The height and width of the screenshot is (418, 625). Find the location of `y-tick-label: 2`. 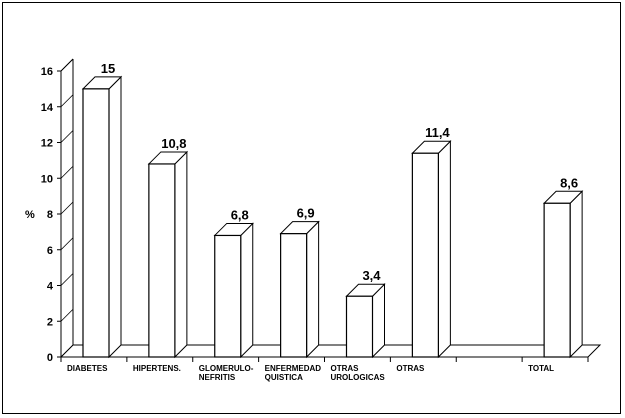

y-tick-label: 2 is located at coordinates (50, 322).